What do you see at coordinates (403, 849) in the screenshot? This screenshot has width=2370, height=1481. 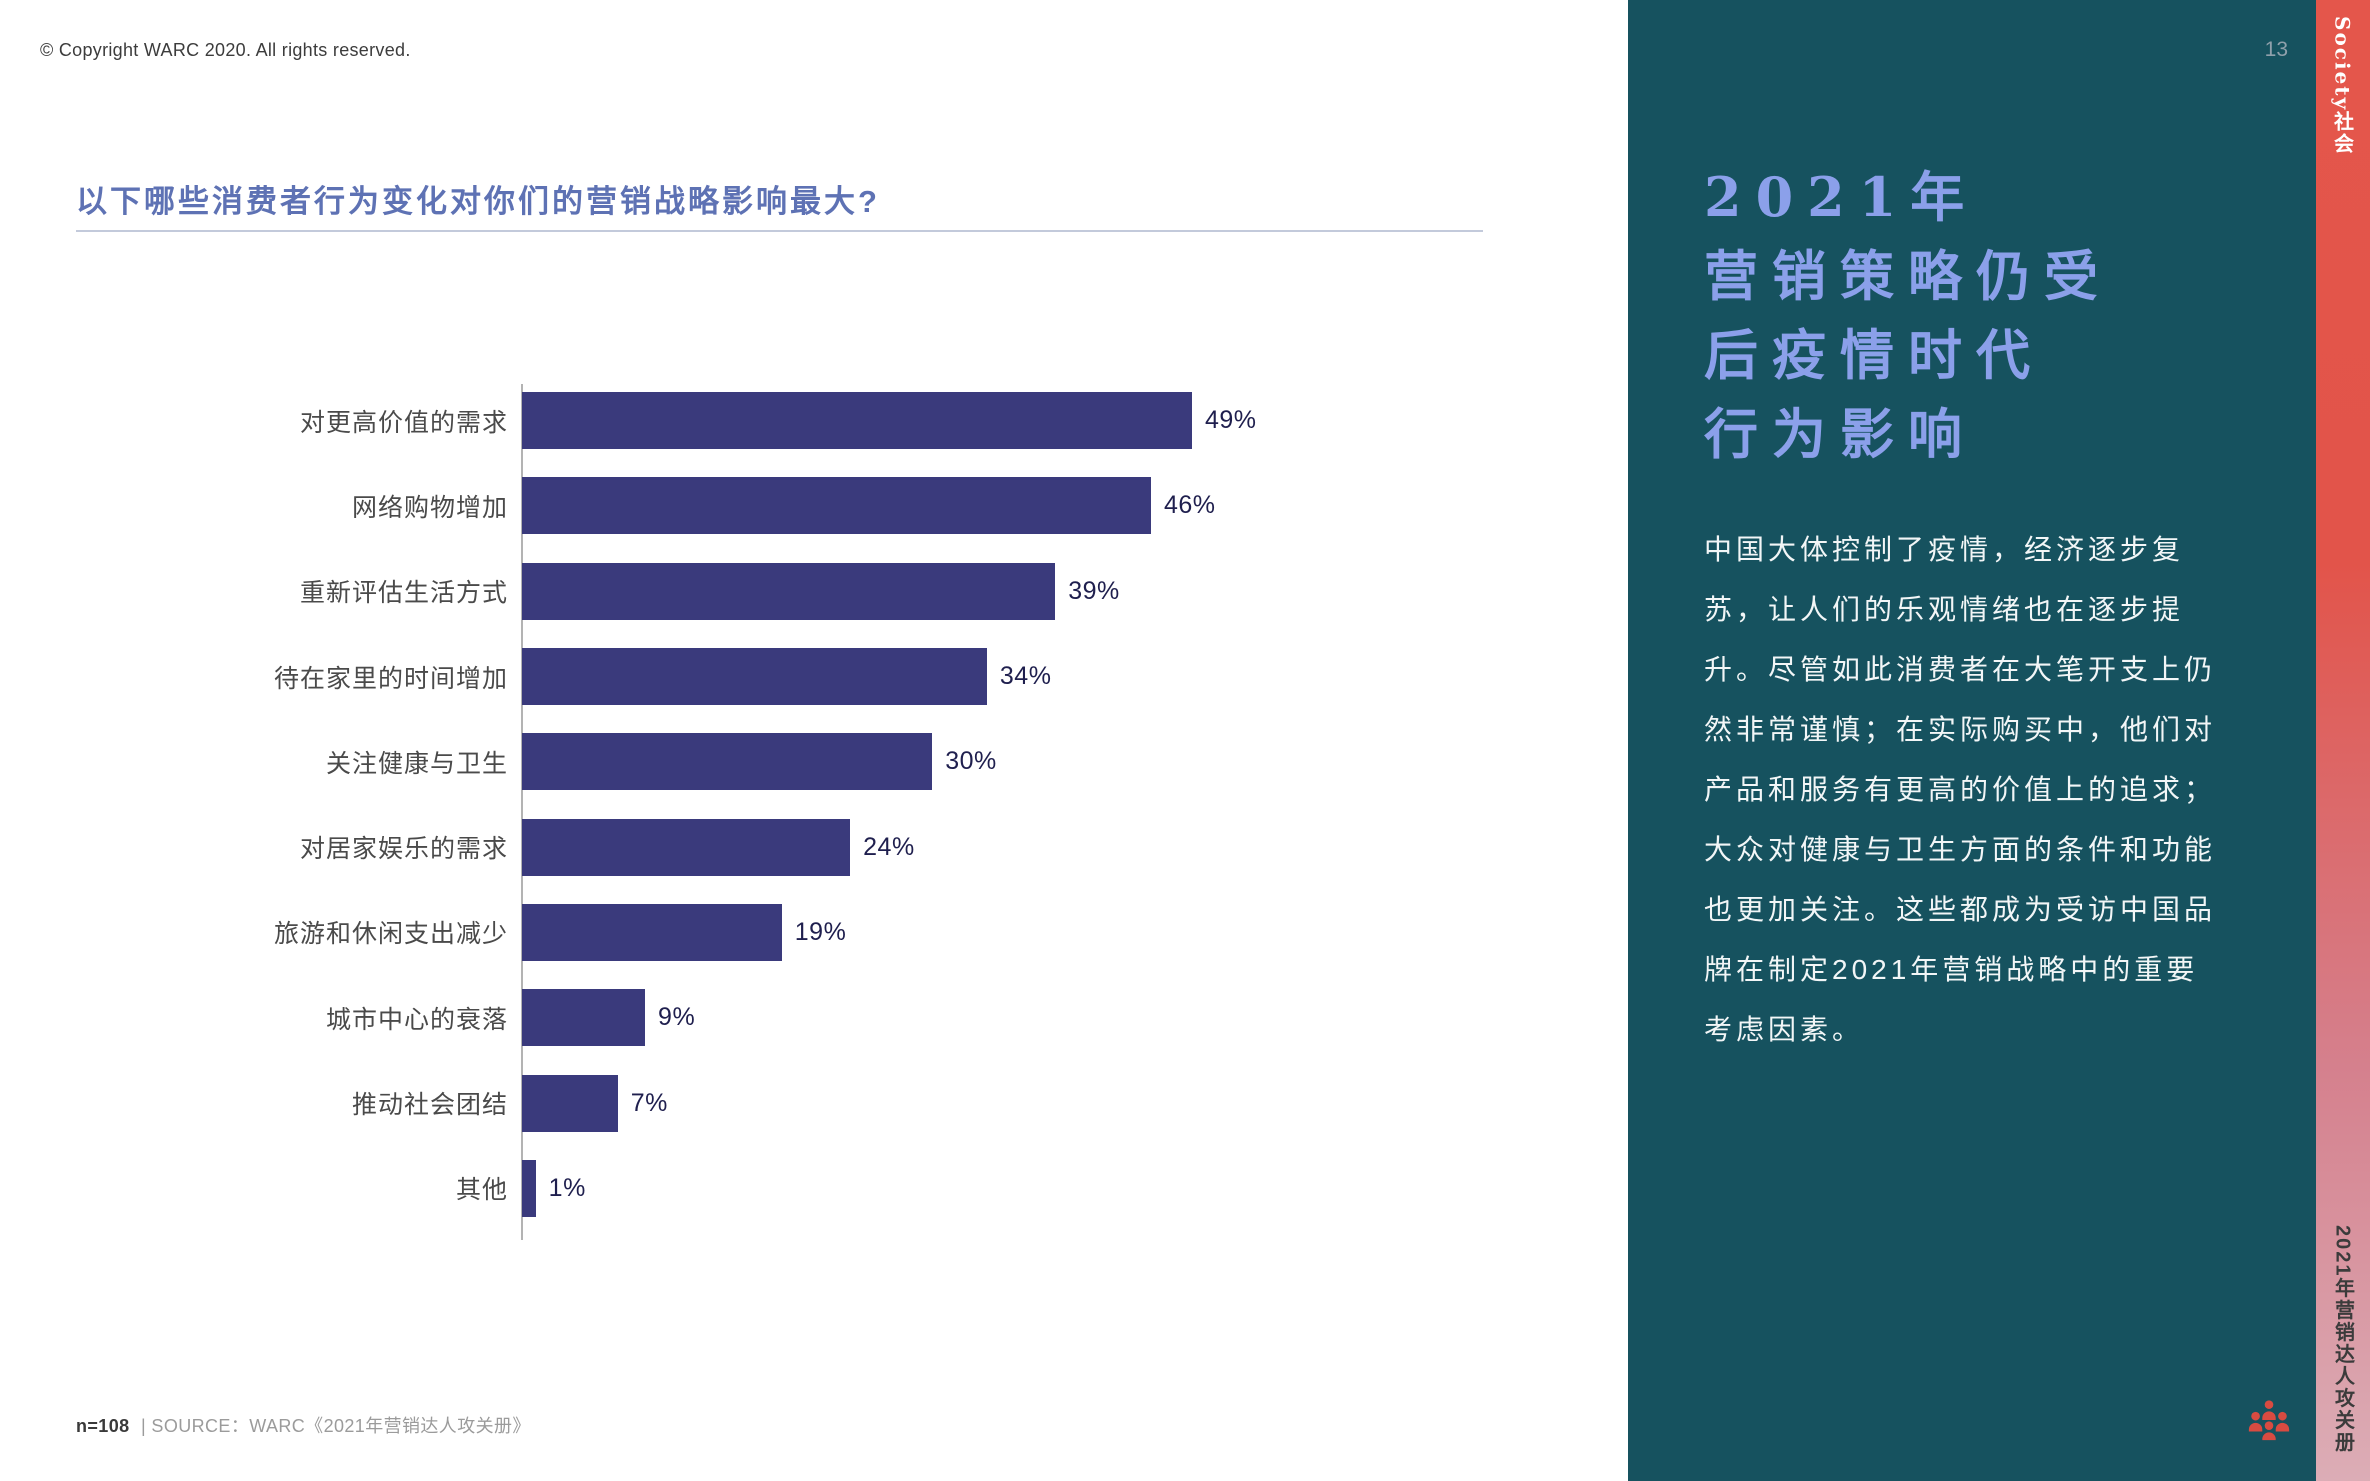 I see `category-label: 对居家娱乐的需求` at bounding box center [403, 849].